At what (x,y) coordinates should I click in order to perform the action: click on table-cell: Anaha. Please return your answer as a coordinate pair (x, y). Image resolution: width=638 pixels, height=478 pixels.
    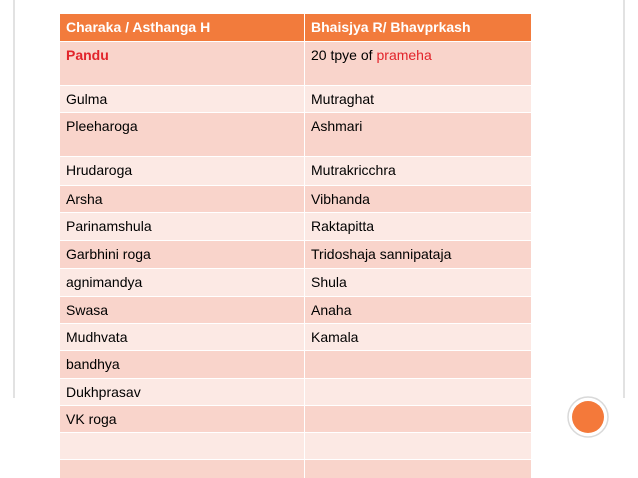
    Looking at the image, I should click on (418, 310).